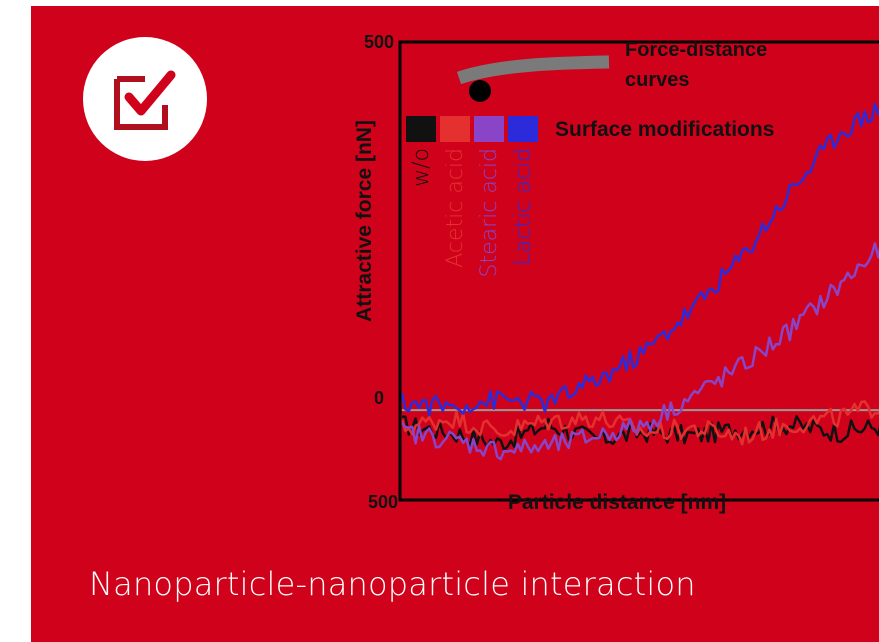 The image size is (879, 642). What do you see at coordinates (383, 502) in the screenshot?
I see `y-tick-label-bottom: 500` at bounding box center [383, 502].